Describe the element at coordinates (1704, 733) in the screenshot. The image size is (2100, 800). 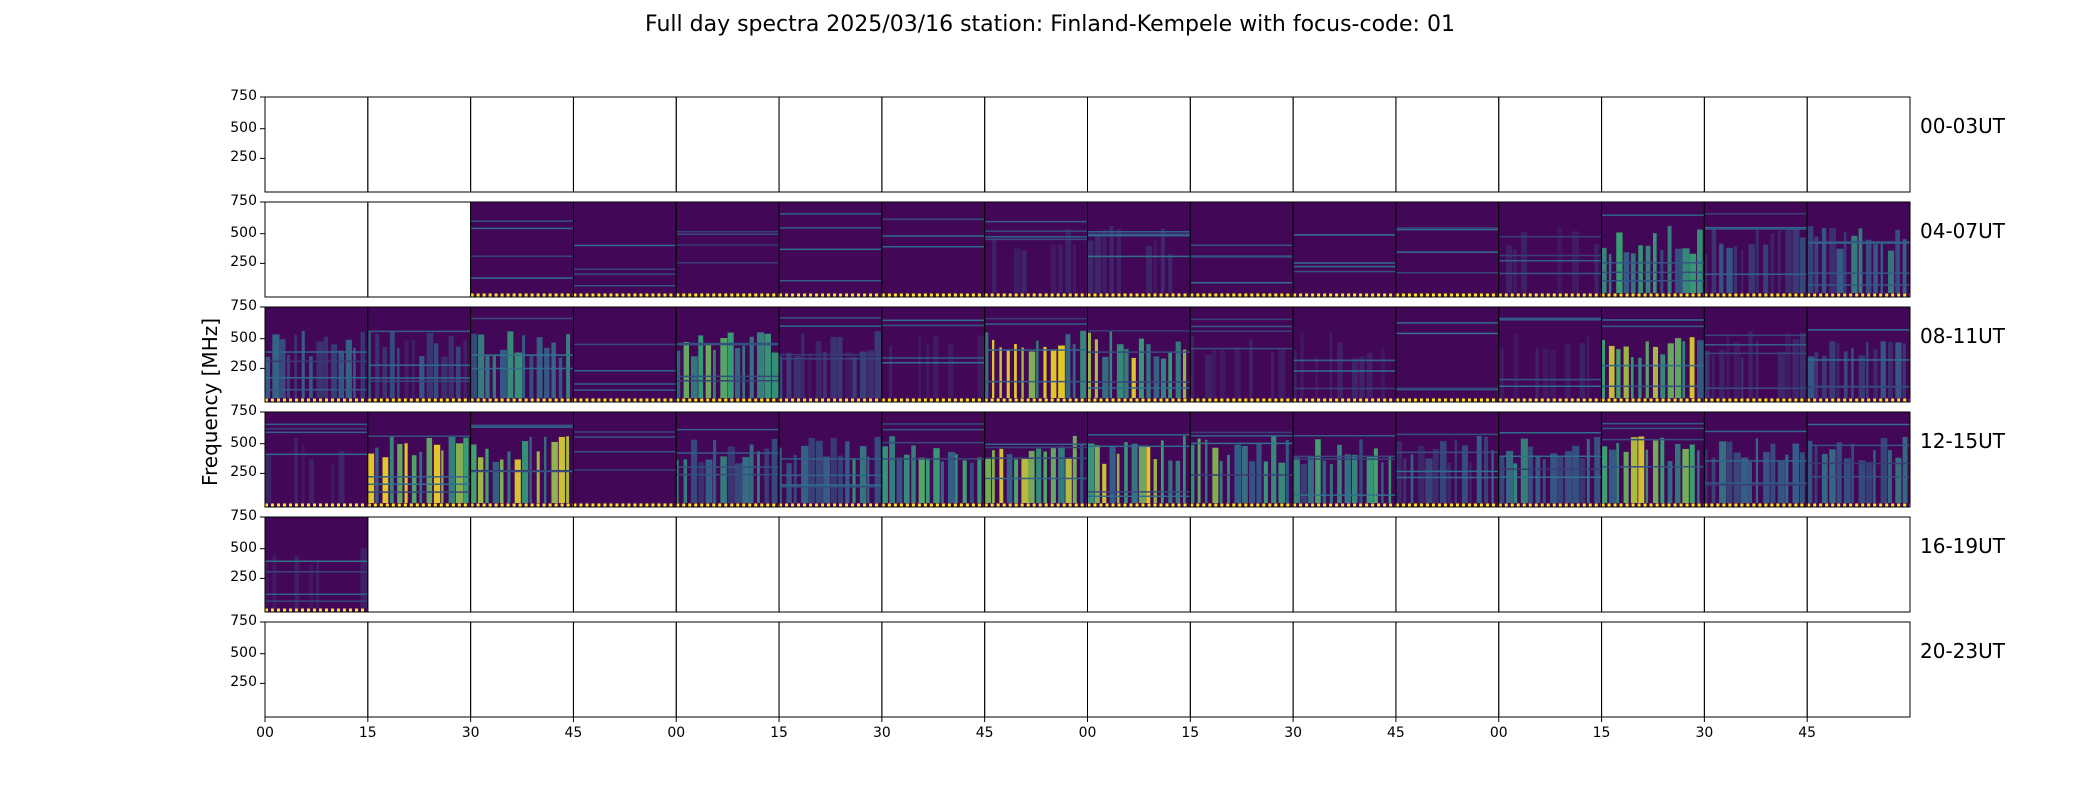
I see `x-tick-label: 30` at that location.